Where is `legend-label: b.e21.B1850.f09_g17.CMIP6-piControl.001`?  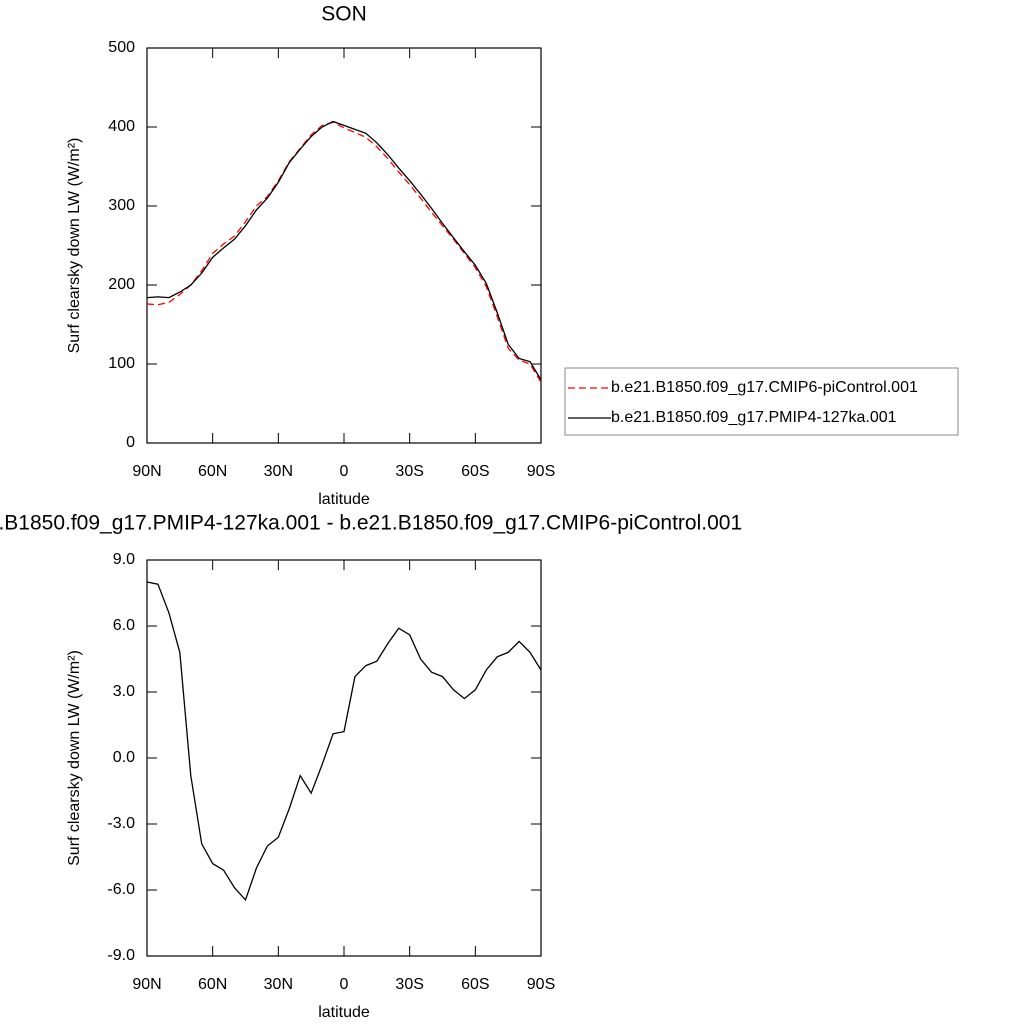
legend-label: b.e21.B1850.f09_g17.CMIP6-piControl.001 is located at coordinates (764, 387).